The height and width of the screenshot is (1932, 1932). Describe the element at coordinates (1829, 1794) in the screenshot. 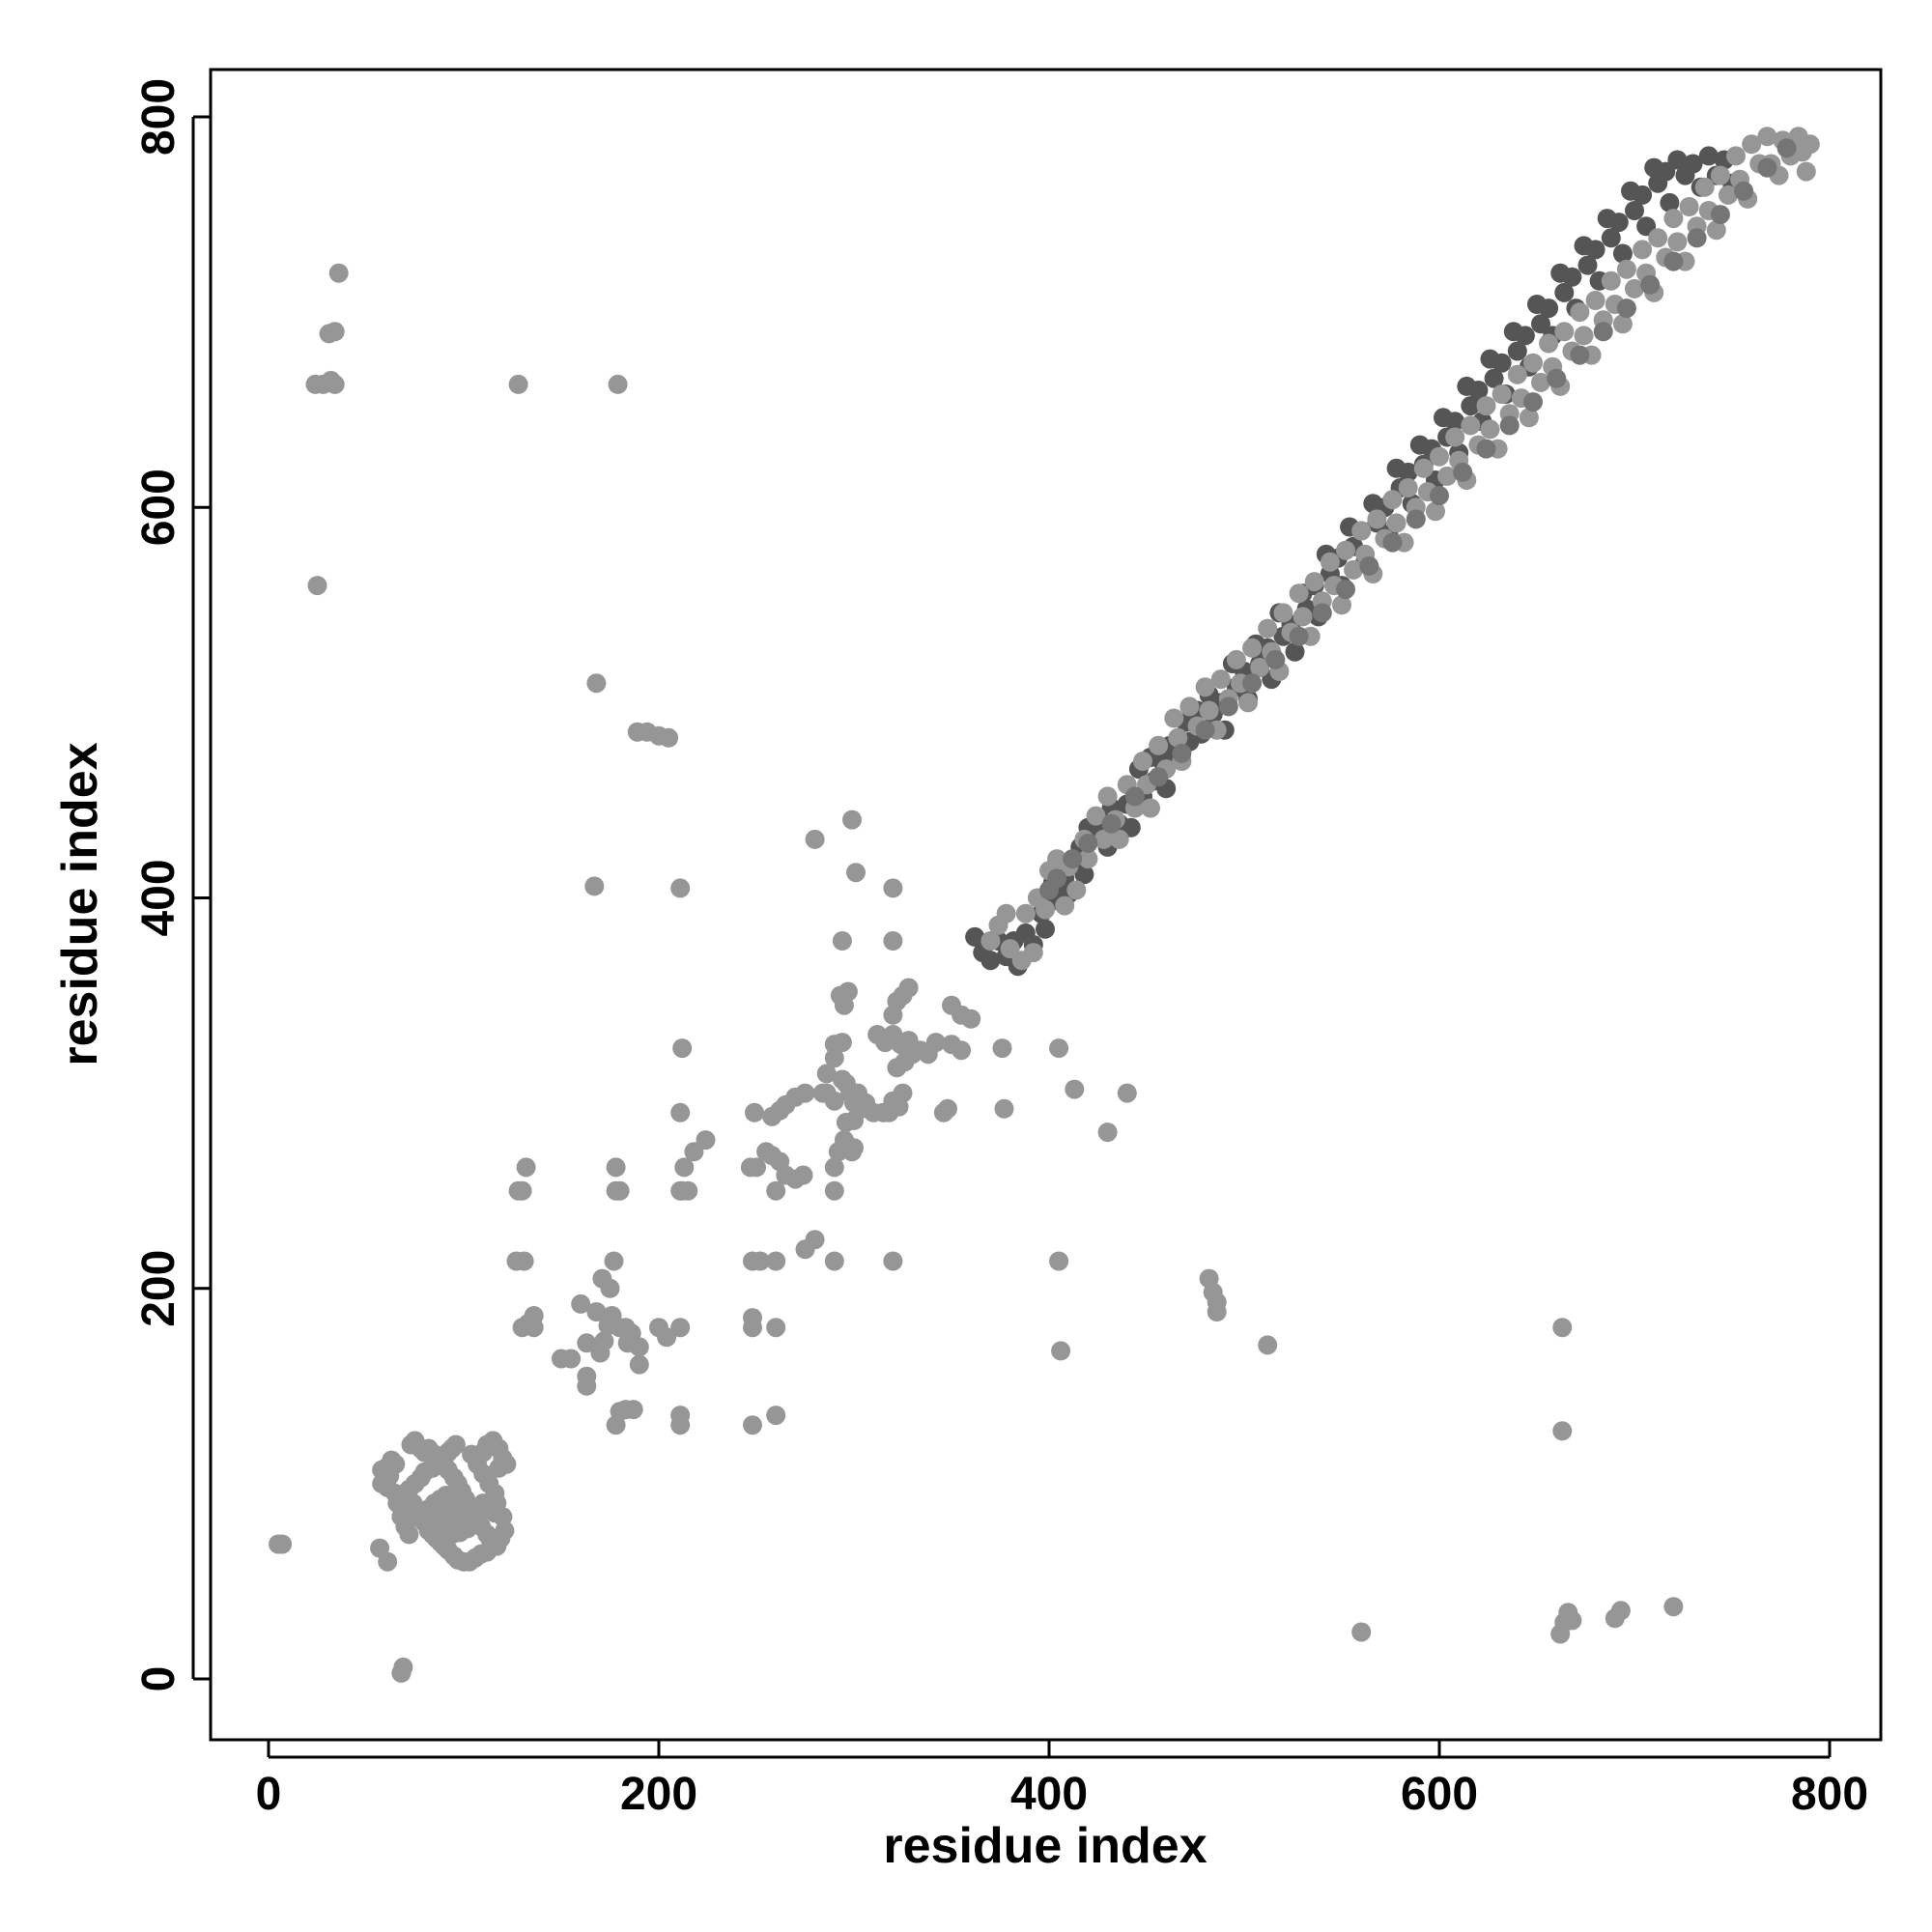

I see `x-tick-label: 800` at that location.